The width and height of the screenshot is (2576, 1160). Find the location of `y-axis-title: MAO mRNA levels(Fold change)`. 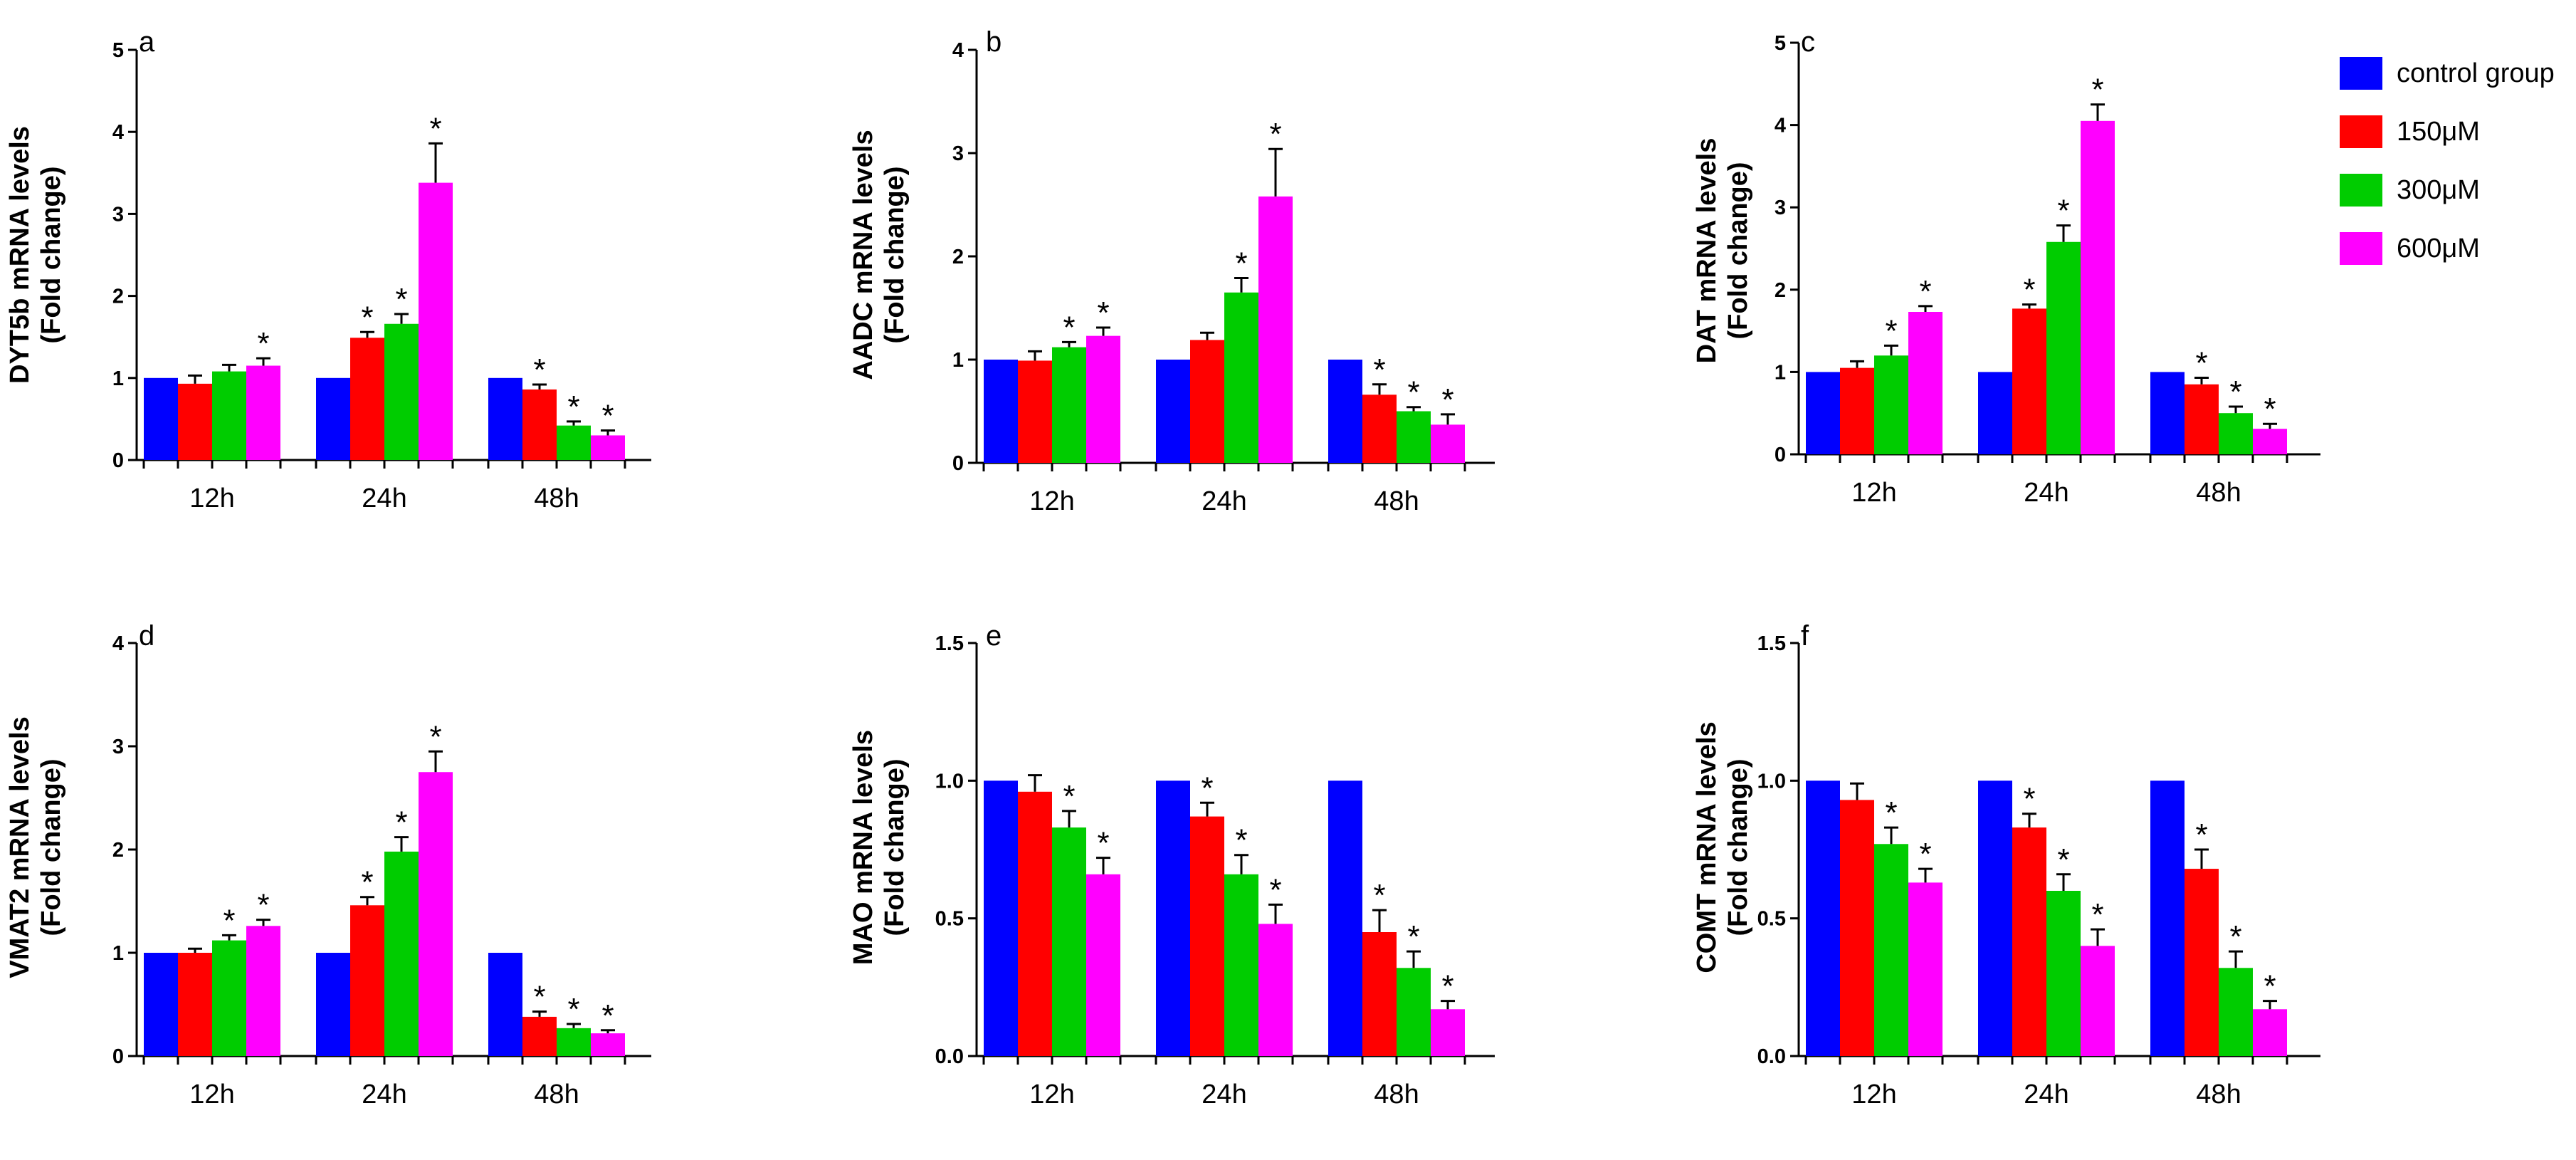

y-axis-title: MAO mRNA levels(Fold change) is located at coordinates (879, 847).